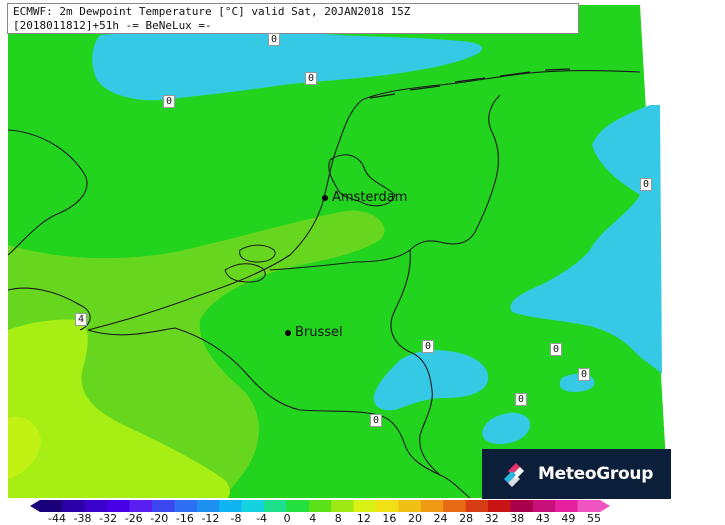  I want to click on zeeland-islands, so click(250, 263).